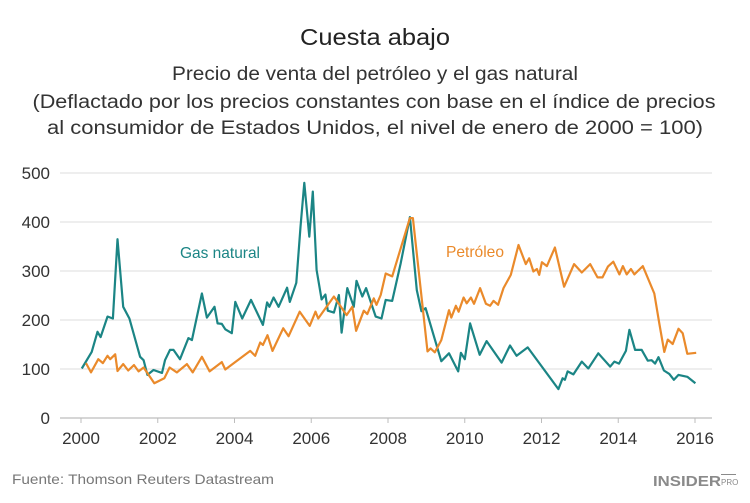 The width and height of the screenshot is (750, 503). Describe the element at coordinates (695, 438) in the screenshot. I see `x-tick-label: 2016` at that location.